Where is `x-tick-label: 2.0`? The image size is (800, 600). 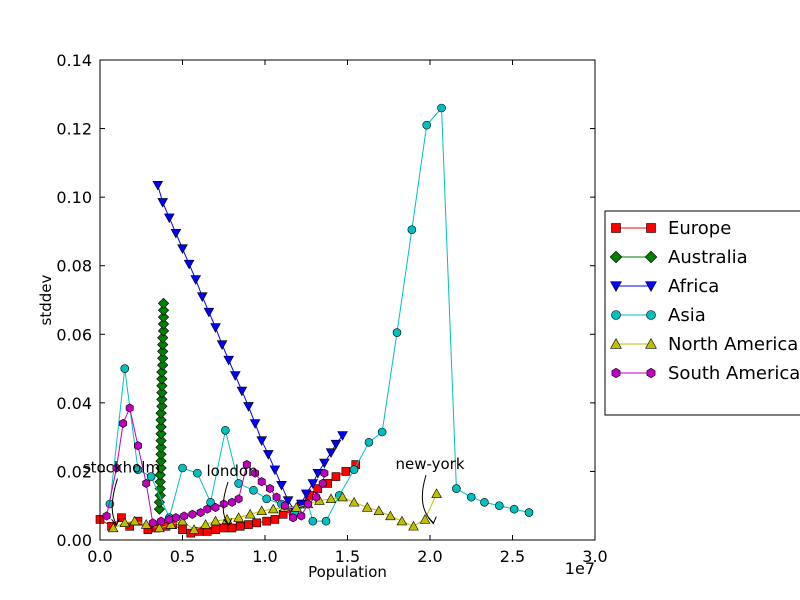 x-tick-label: 2.0 is located at coordinates (429, 556).